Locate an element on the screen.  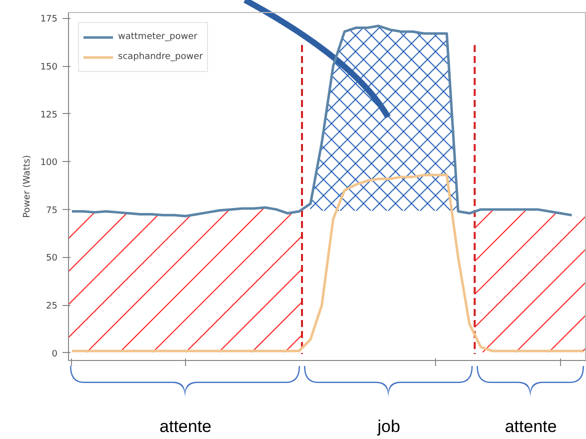
y-axis-title: Power (Watts) is located at coordinates (27, 186).